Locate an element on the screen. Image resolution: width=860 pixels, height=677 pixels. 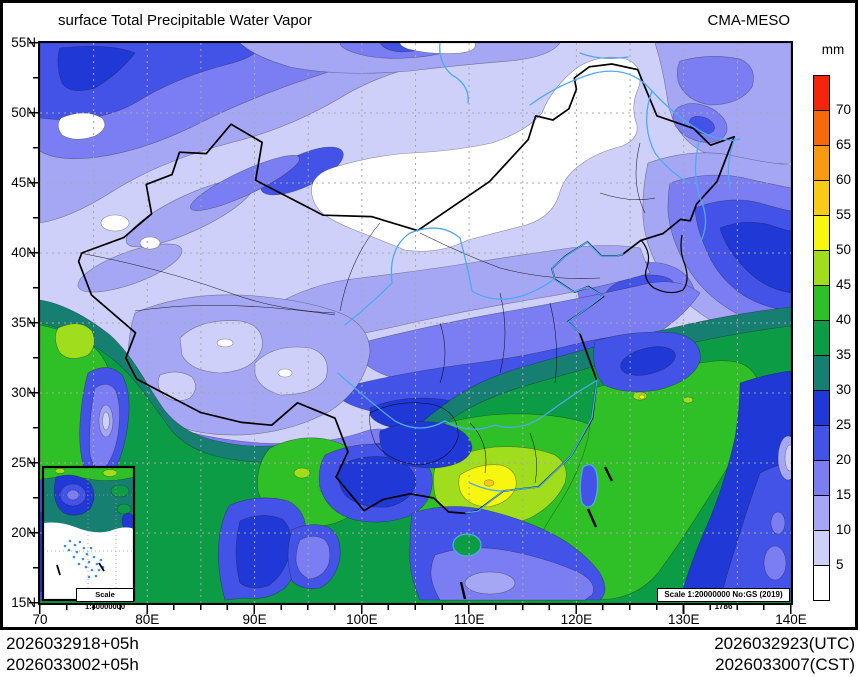
valid-time-utc: 2026032923(UTC) is located at coordinates (784, 643).